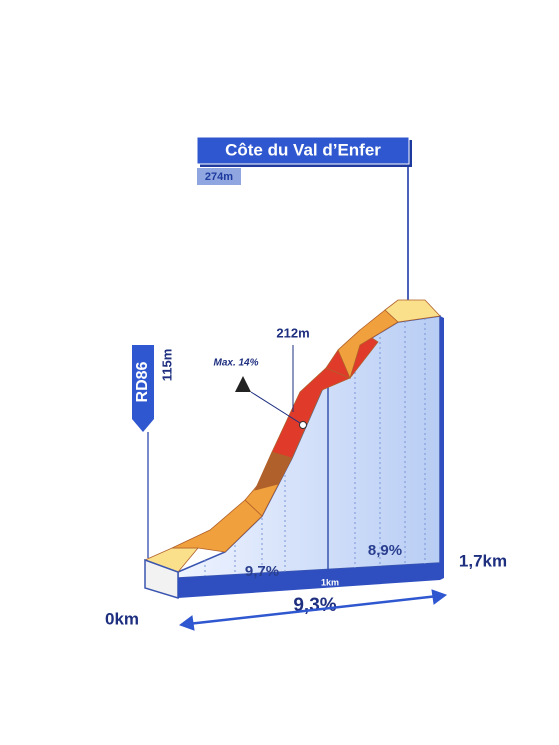  What do you see at coordinates (292, 332) in the screenshot?
I see `mid-altitude: 212m` at bounding box center [292, 332].